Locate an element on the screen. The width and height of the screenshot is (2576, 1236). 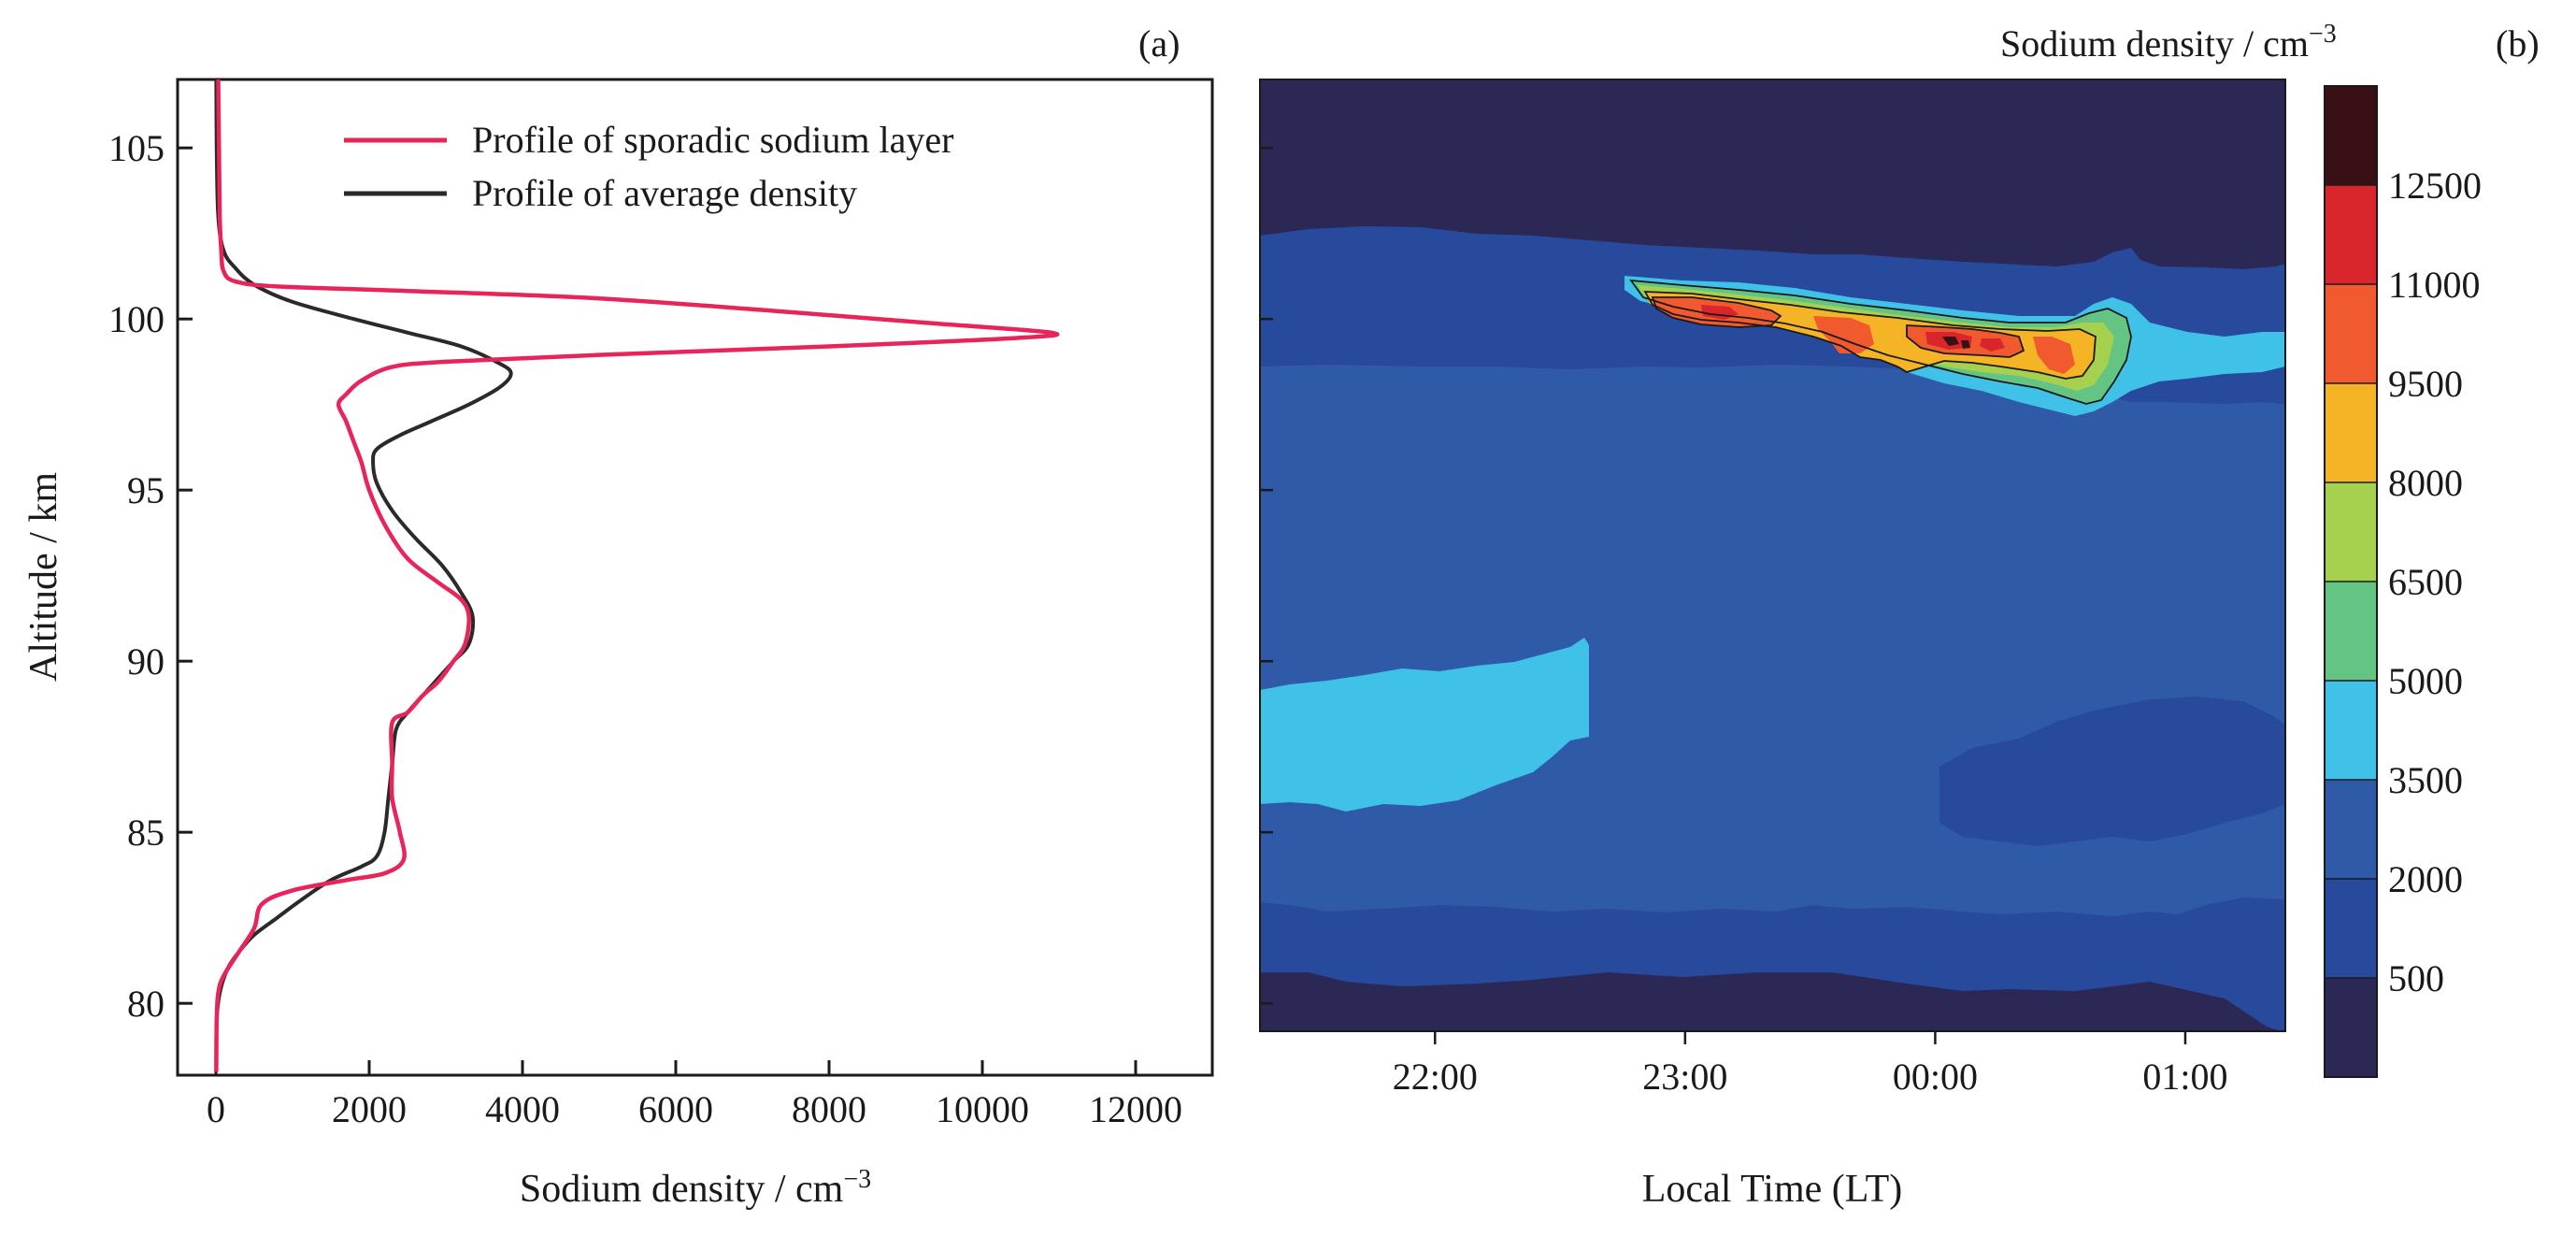
y-tick-label: 80 is located at coordinates (146, 1004).